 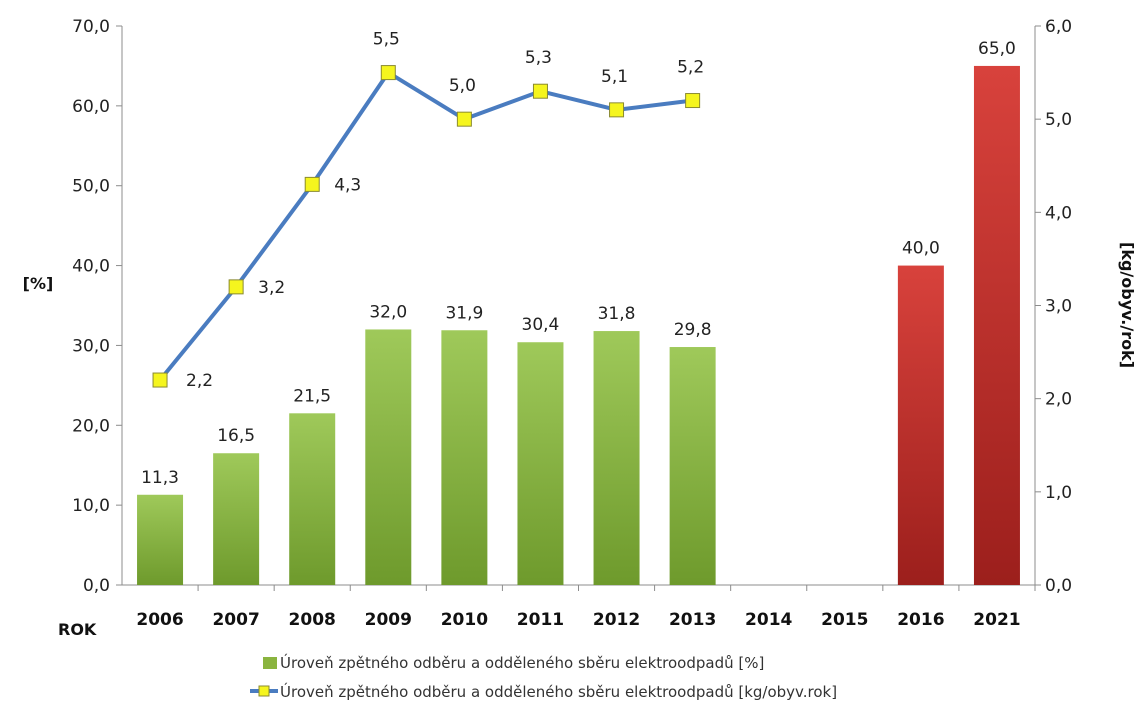 I want to click on y-tick-label: 70,0, so click(x=91, y=27).